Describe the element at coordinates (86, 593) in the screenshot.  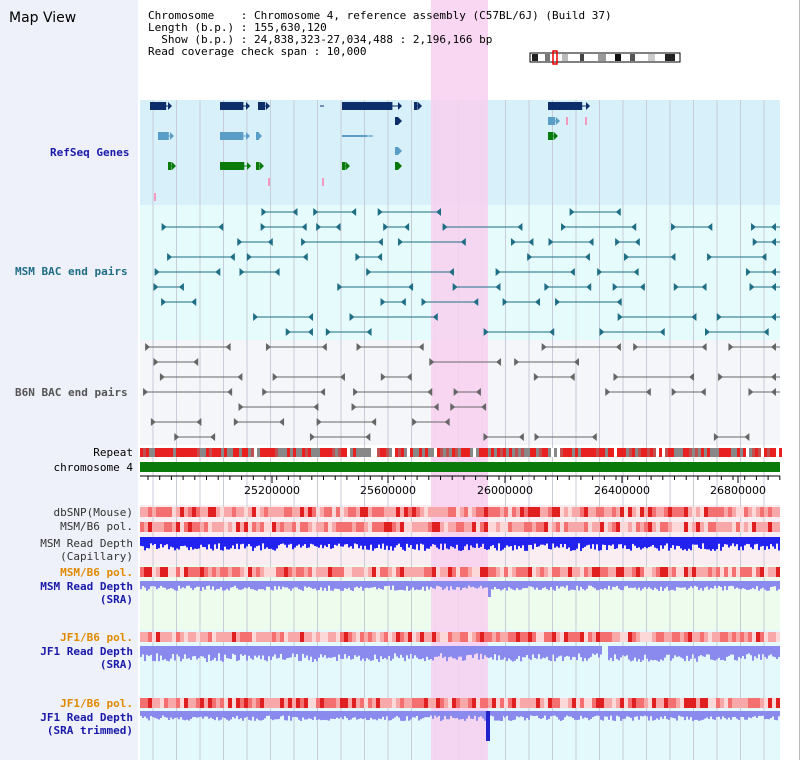
I see `track-label-msm-depth-sra: MSM Read Depth (SRA)` at that location.